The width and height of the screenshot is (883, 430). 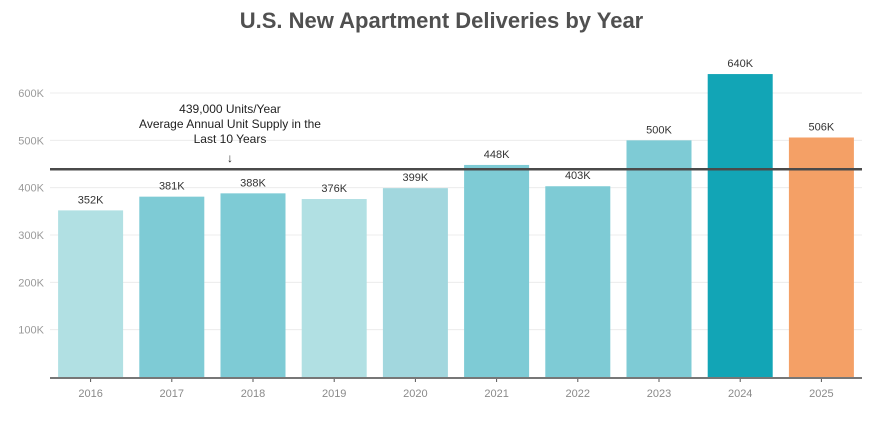 I want to click on bar-data-label: 506K, so click(x=822, y=127).